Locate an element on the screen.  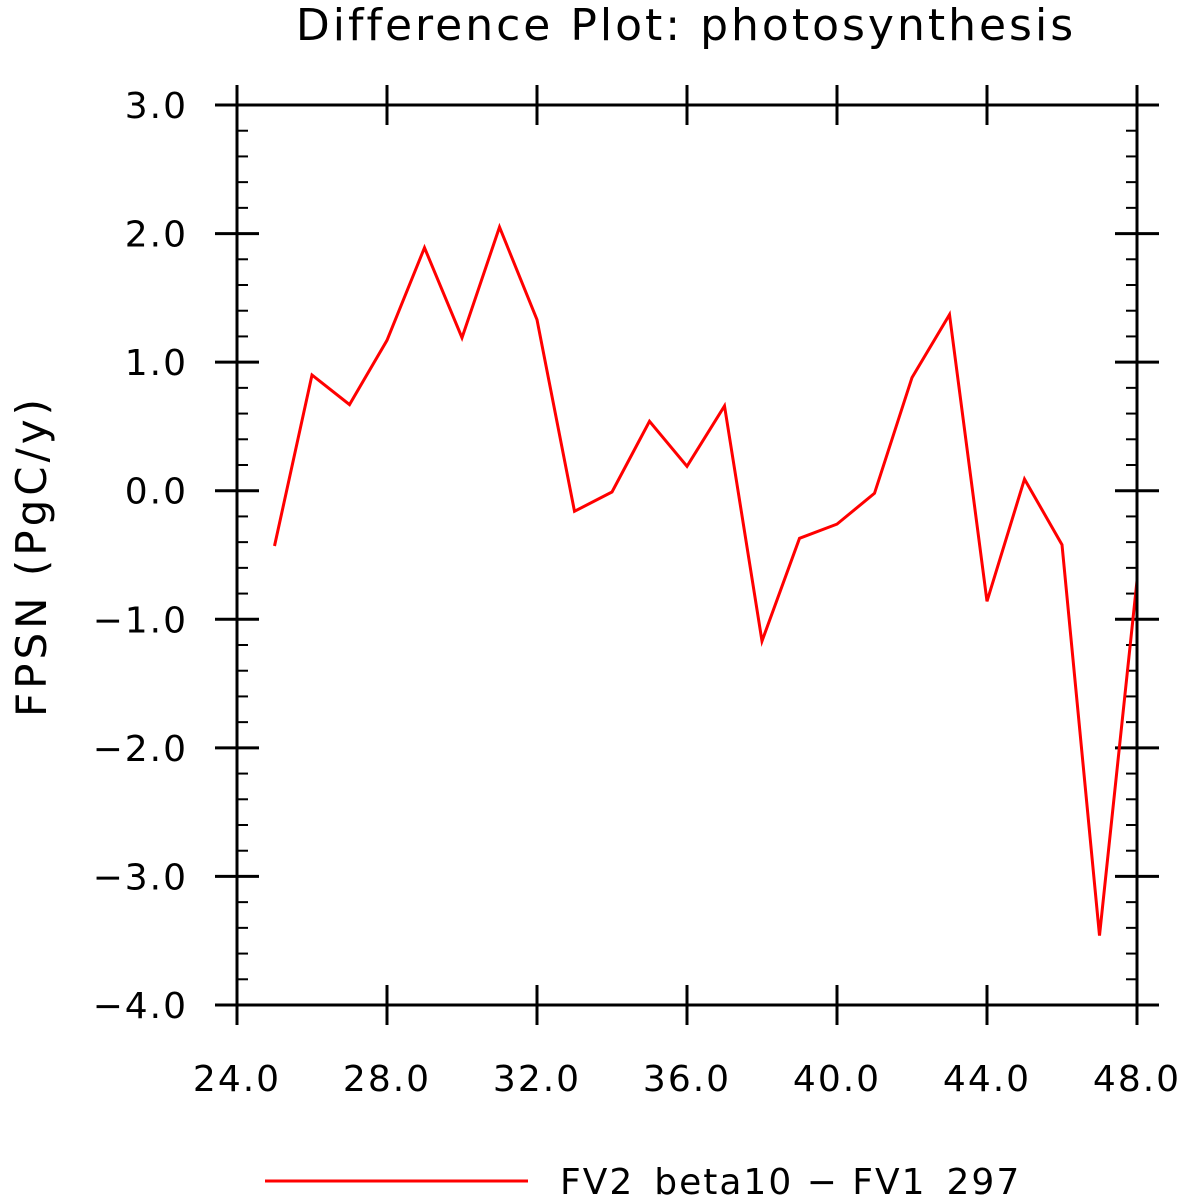
x-tick-label: 48.0 is located at coordinates (1137, 1079).